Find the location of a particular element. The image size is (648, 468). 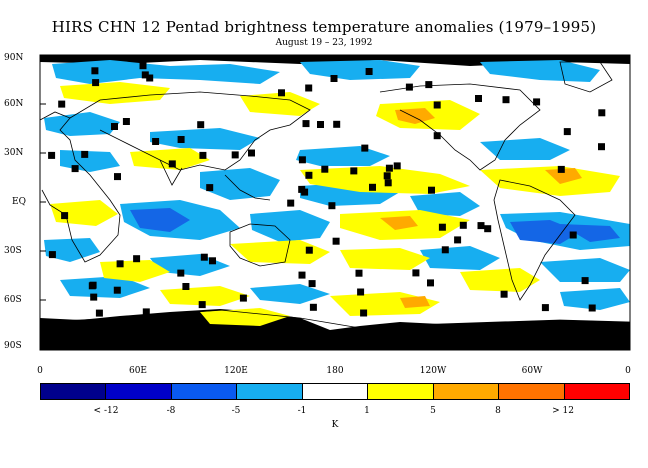

lat-label-90s: 90S is located at coordinates (13, 346).